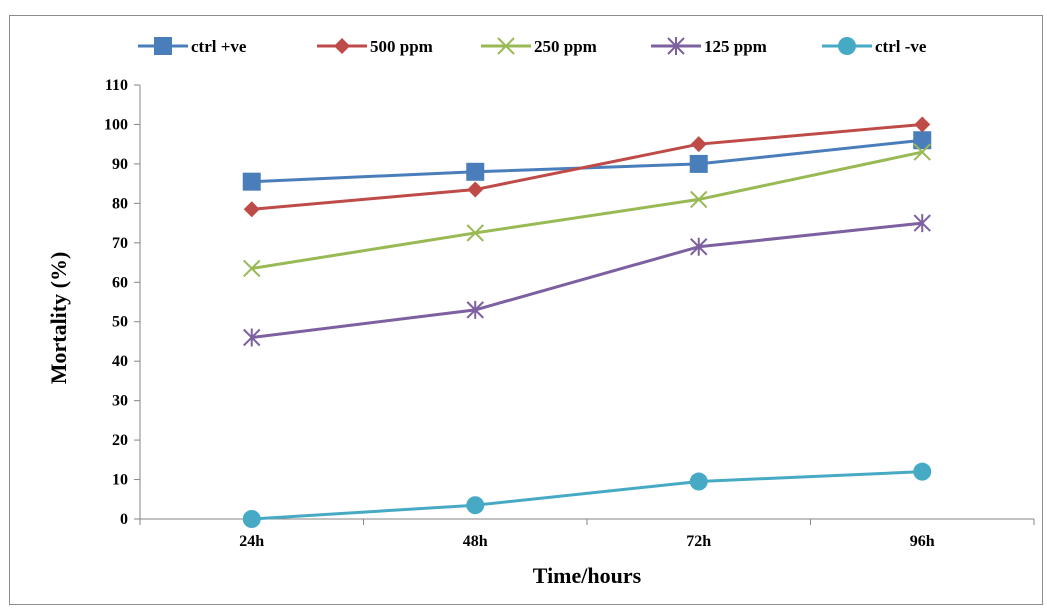  I want to click on legend-label: 125 ppm, so click(735, 46).